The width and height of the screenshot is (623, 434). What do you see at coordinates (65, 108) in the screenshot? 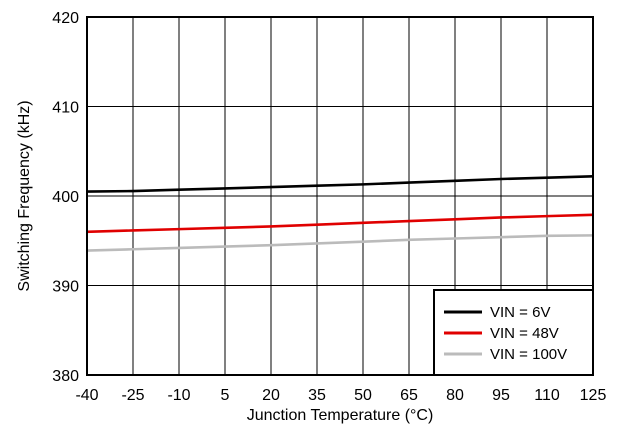
I see `y-tick-label: 410` at bounding box center [65, 108].